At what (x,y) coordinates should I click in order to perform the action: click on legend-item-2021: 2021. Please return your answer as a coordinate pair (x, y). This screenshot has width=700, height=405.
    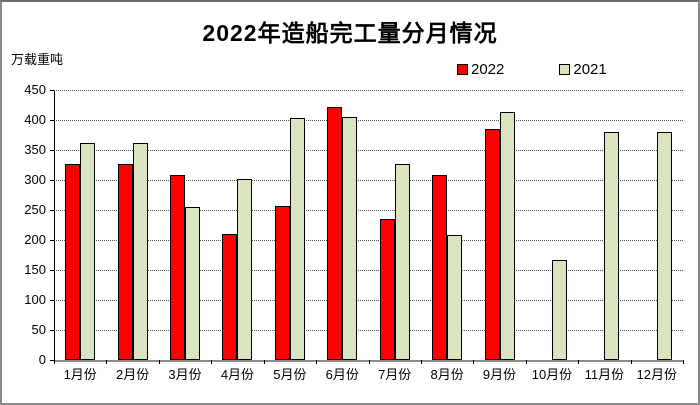
    Looking at the image, I should click on (583, 69).